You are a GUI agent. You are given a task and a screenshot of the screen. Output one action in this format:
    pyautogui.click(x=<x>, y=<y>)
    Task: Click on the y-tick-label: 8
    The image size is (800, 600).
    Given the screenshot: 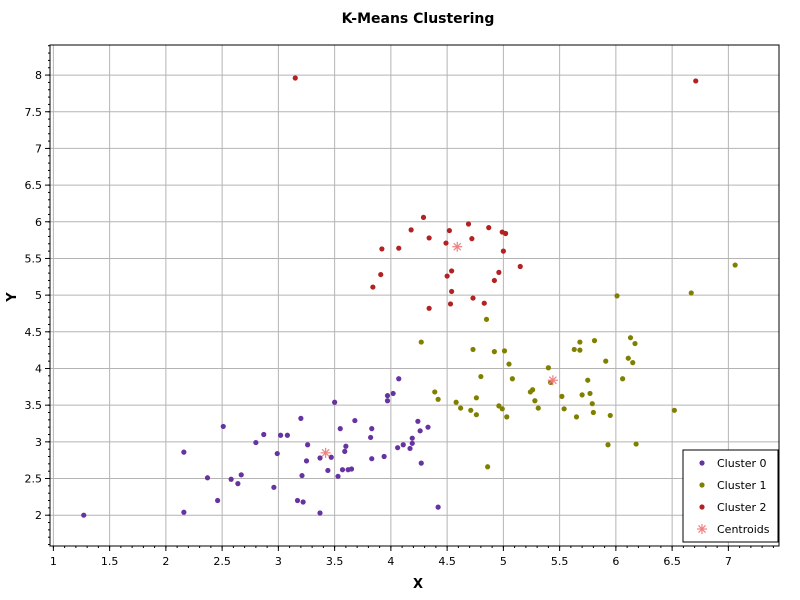 What is the action you would take?
    pyautogui.click(x=38, y=75)
    